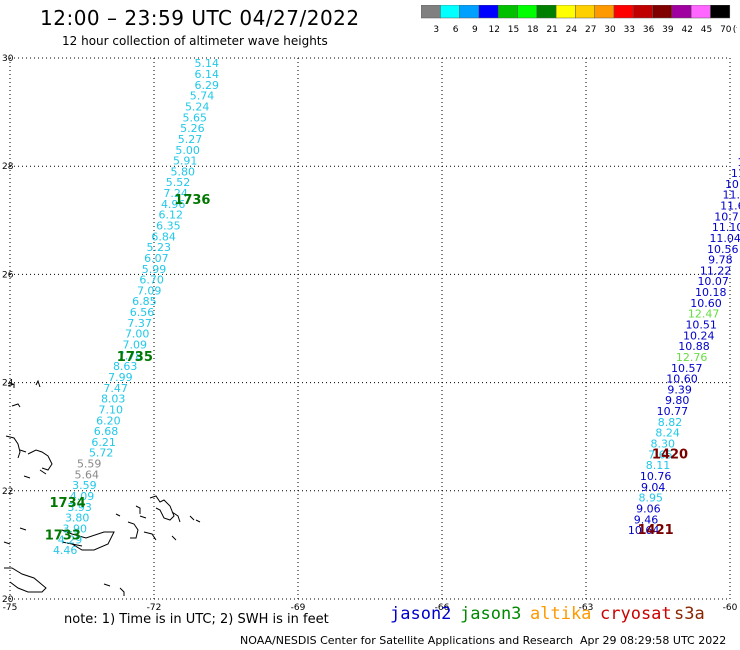  Describe the element at coordinates (103, 442) in the screenshot. I see `wave-height-value: 6.21` at that location.